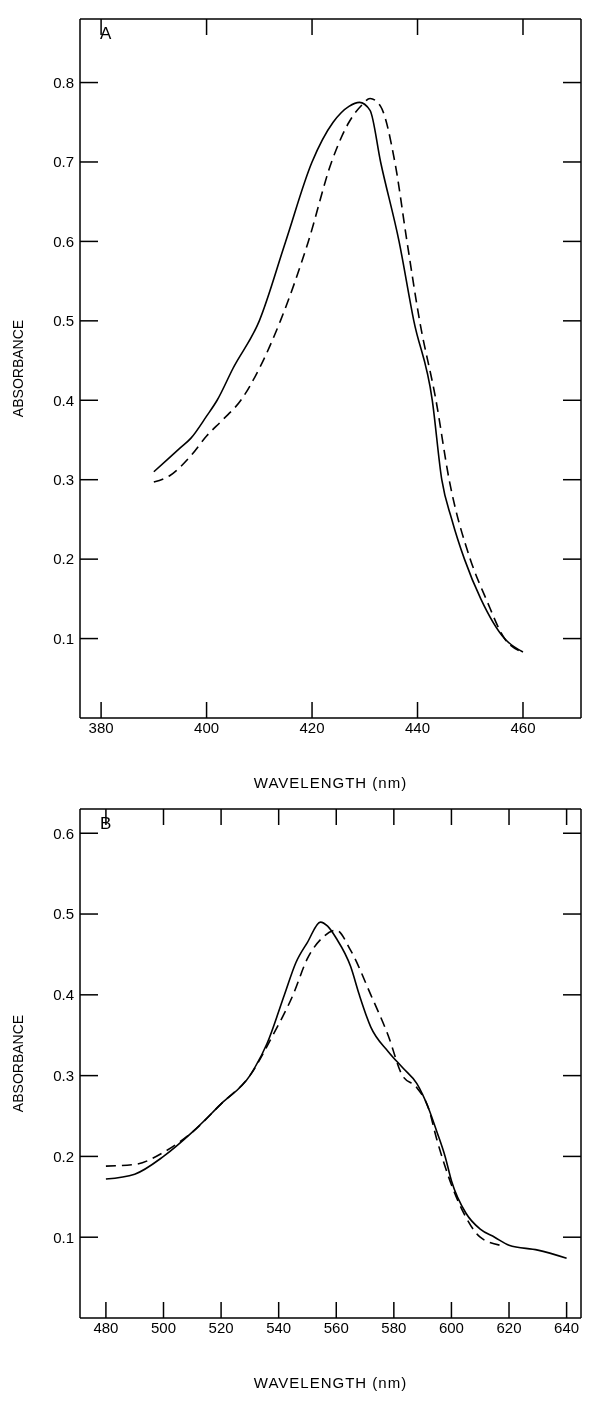  I want to click on x-tick-label: 480, so click(106, 1327).